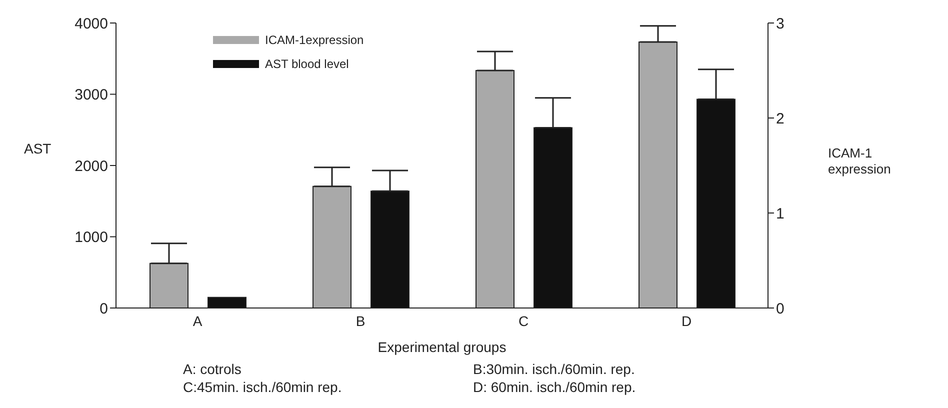  I want to click on y-tick-label: 0, so click(104, 309).